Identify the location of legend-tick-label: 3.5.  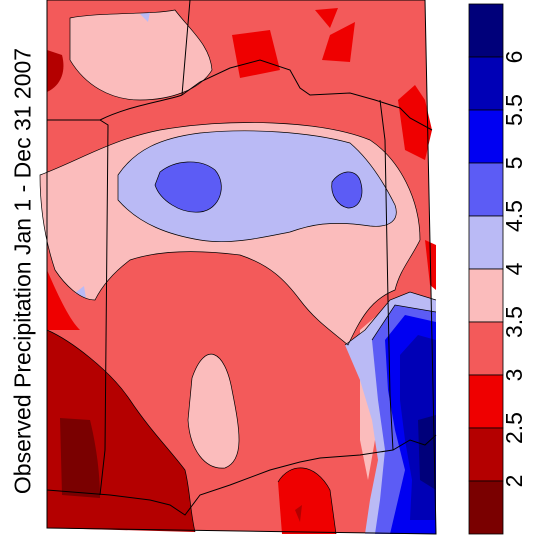
(514, 322).